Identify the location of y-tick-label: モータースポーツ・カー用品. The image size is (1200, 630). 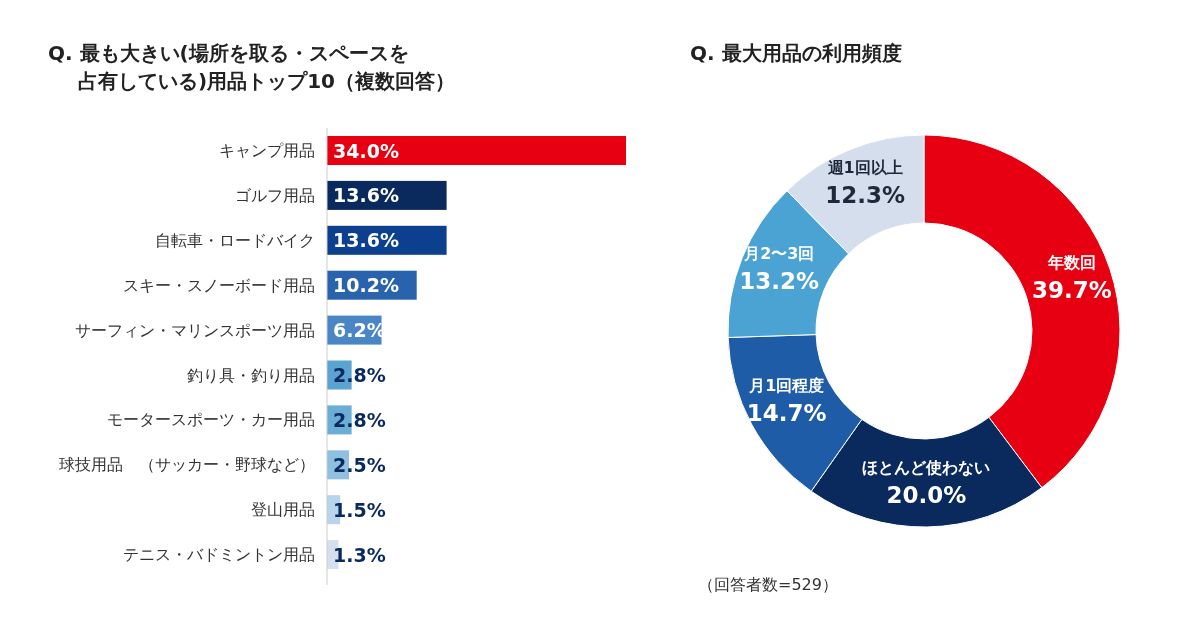
(211, 420).